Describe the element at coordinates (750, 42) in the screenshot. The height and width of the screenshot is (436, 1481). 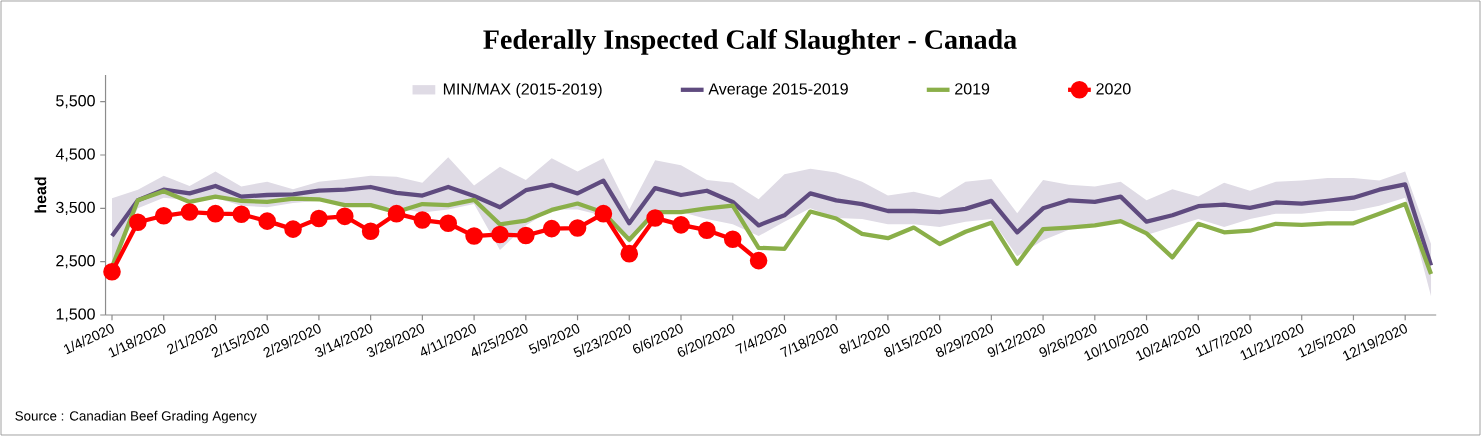
I see `chart-title: Federally Inspected Calf Slaughter - Canada` at that location.